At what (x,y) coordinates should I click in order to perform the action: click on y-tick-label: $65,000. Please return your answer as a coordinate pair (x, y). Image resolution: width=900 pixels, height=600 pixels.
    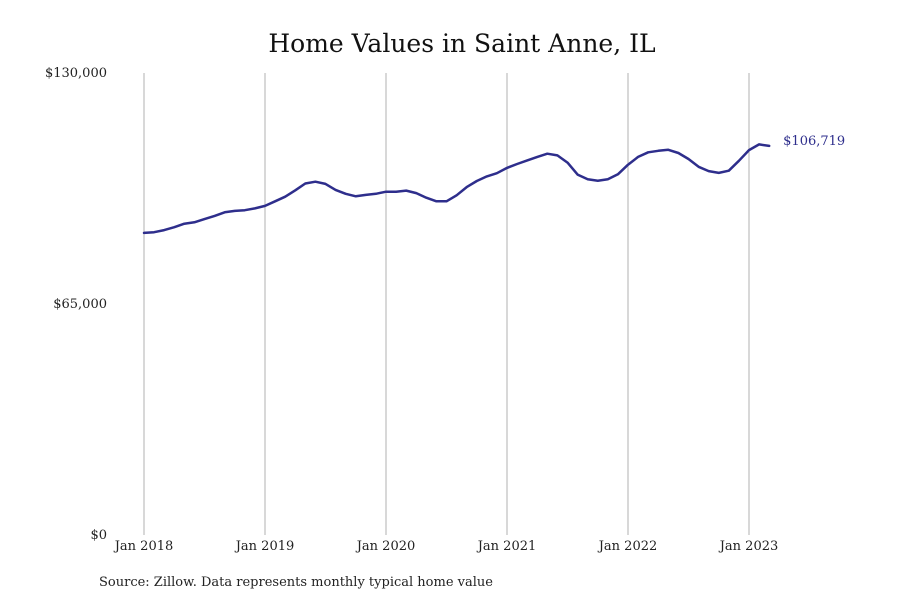
    Looking at the image, I should click on (80, 304).